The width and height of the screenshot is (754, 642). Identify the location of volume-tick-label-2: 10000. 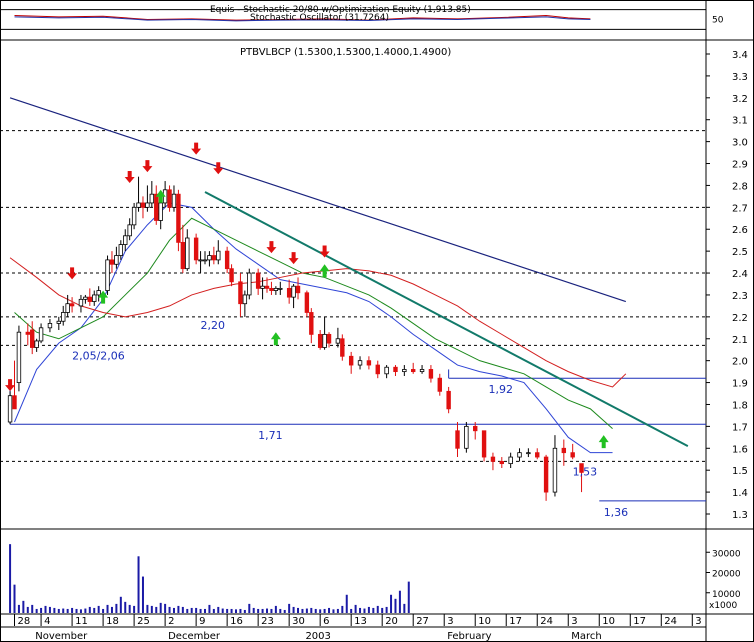
(726, 595).